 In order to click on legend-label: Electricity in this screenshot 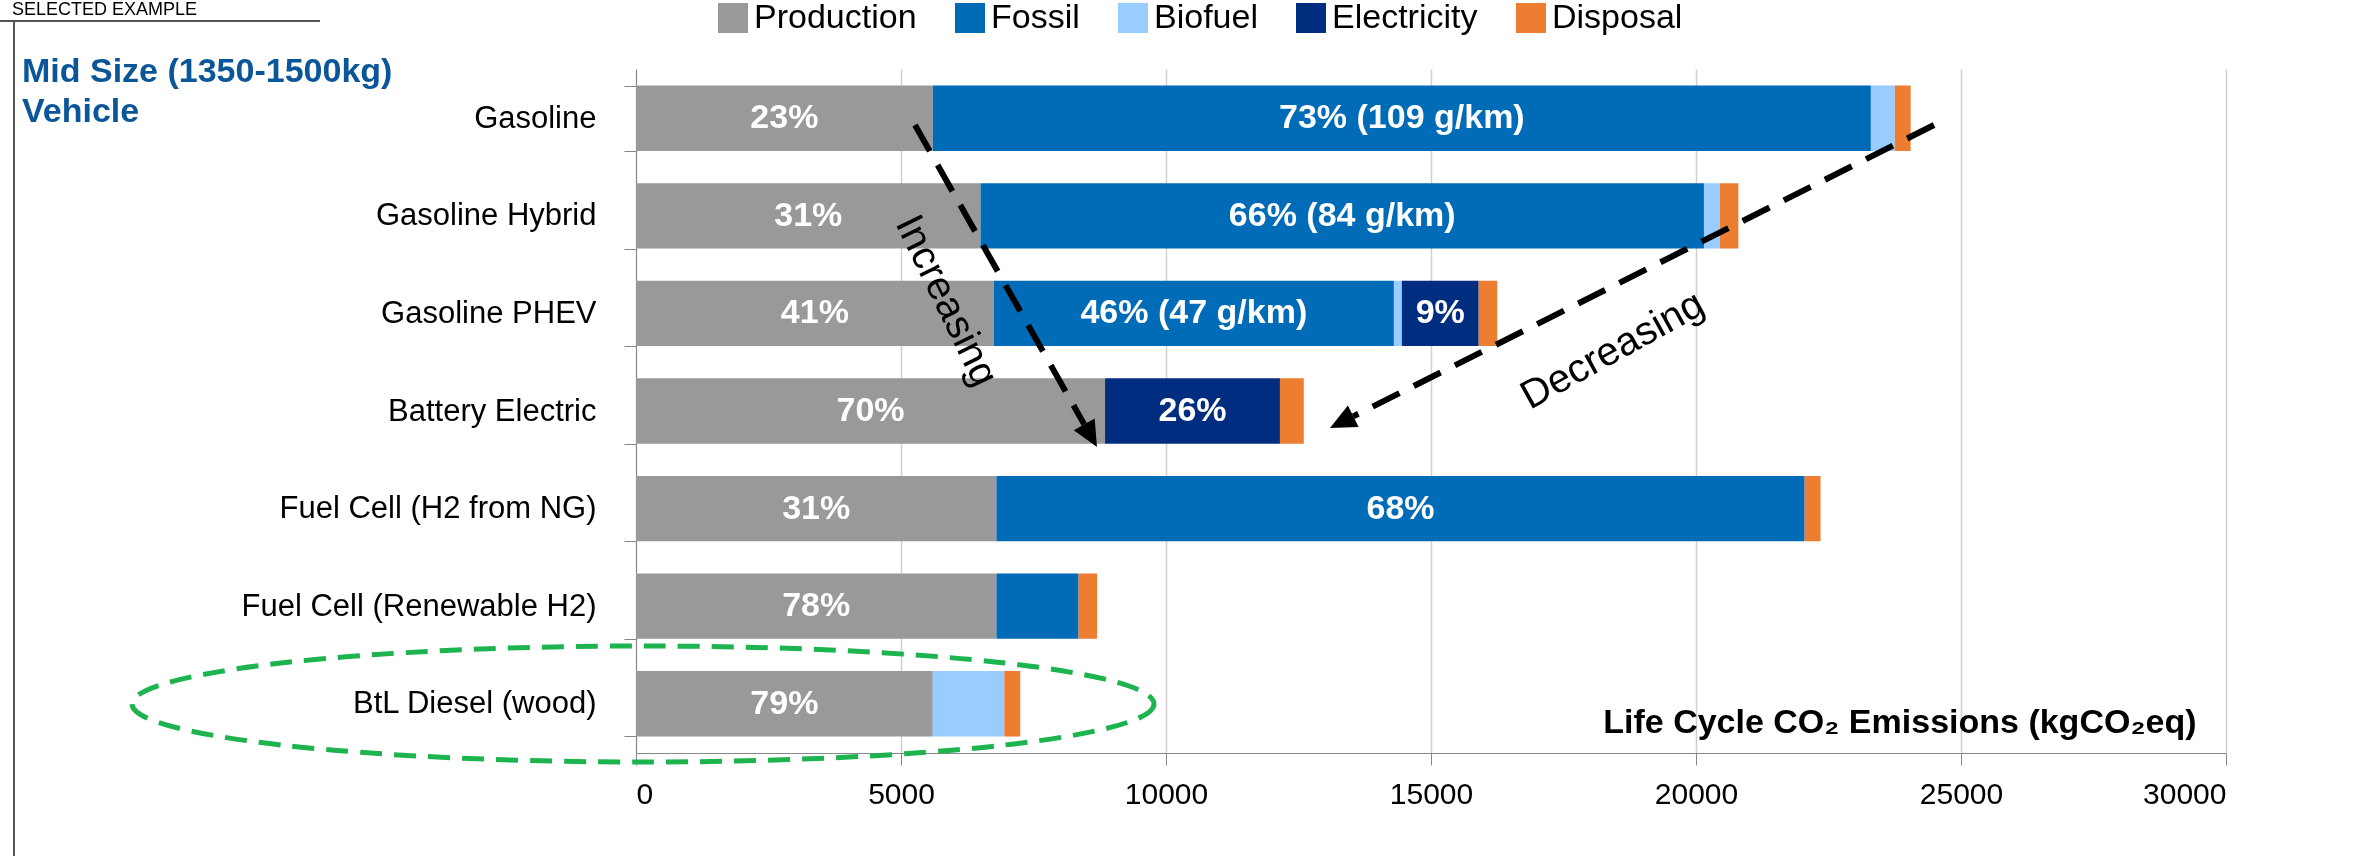, I will do `click(1405, 17)`.